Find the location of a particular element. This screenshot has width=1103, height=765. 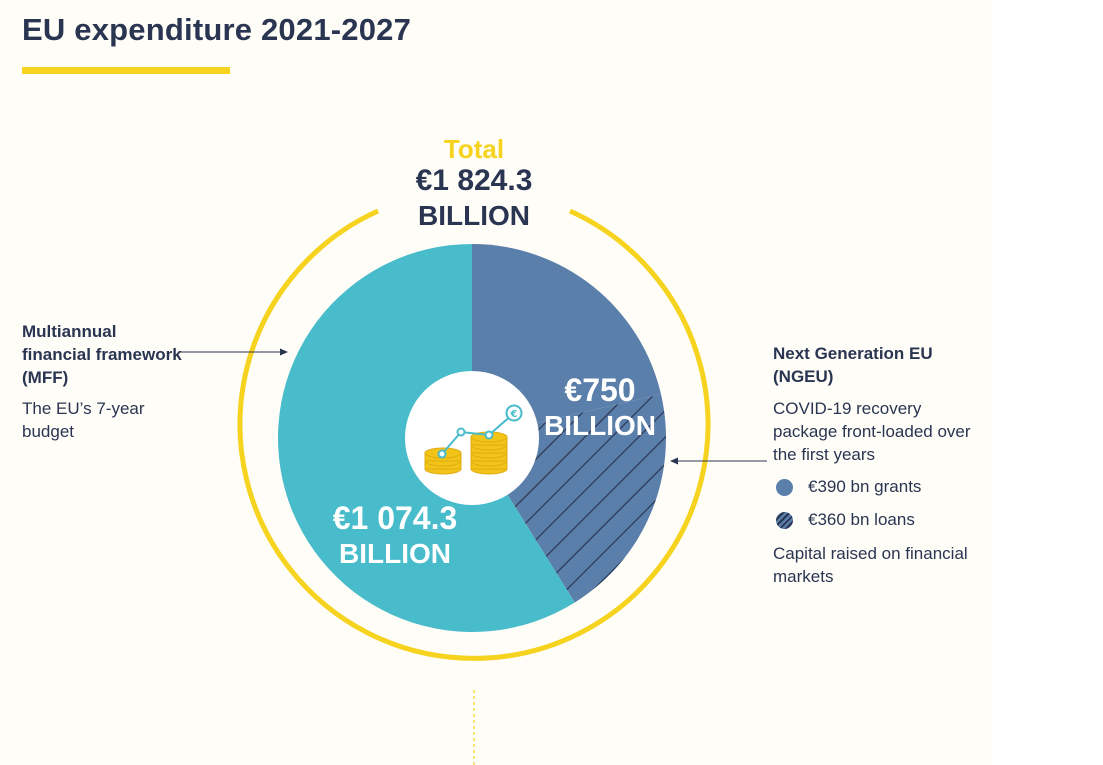

mff-value-label: €1 074.3 is located at coordinates (395, 518).